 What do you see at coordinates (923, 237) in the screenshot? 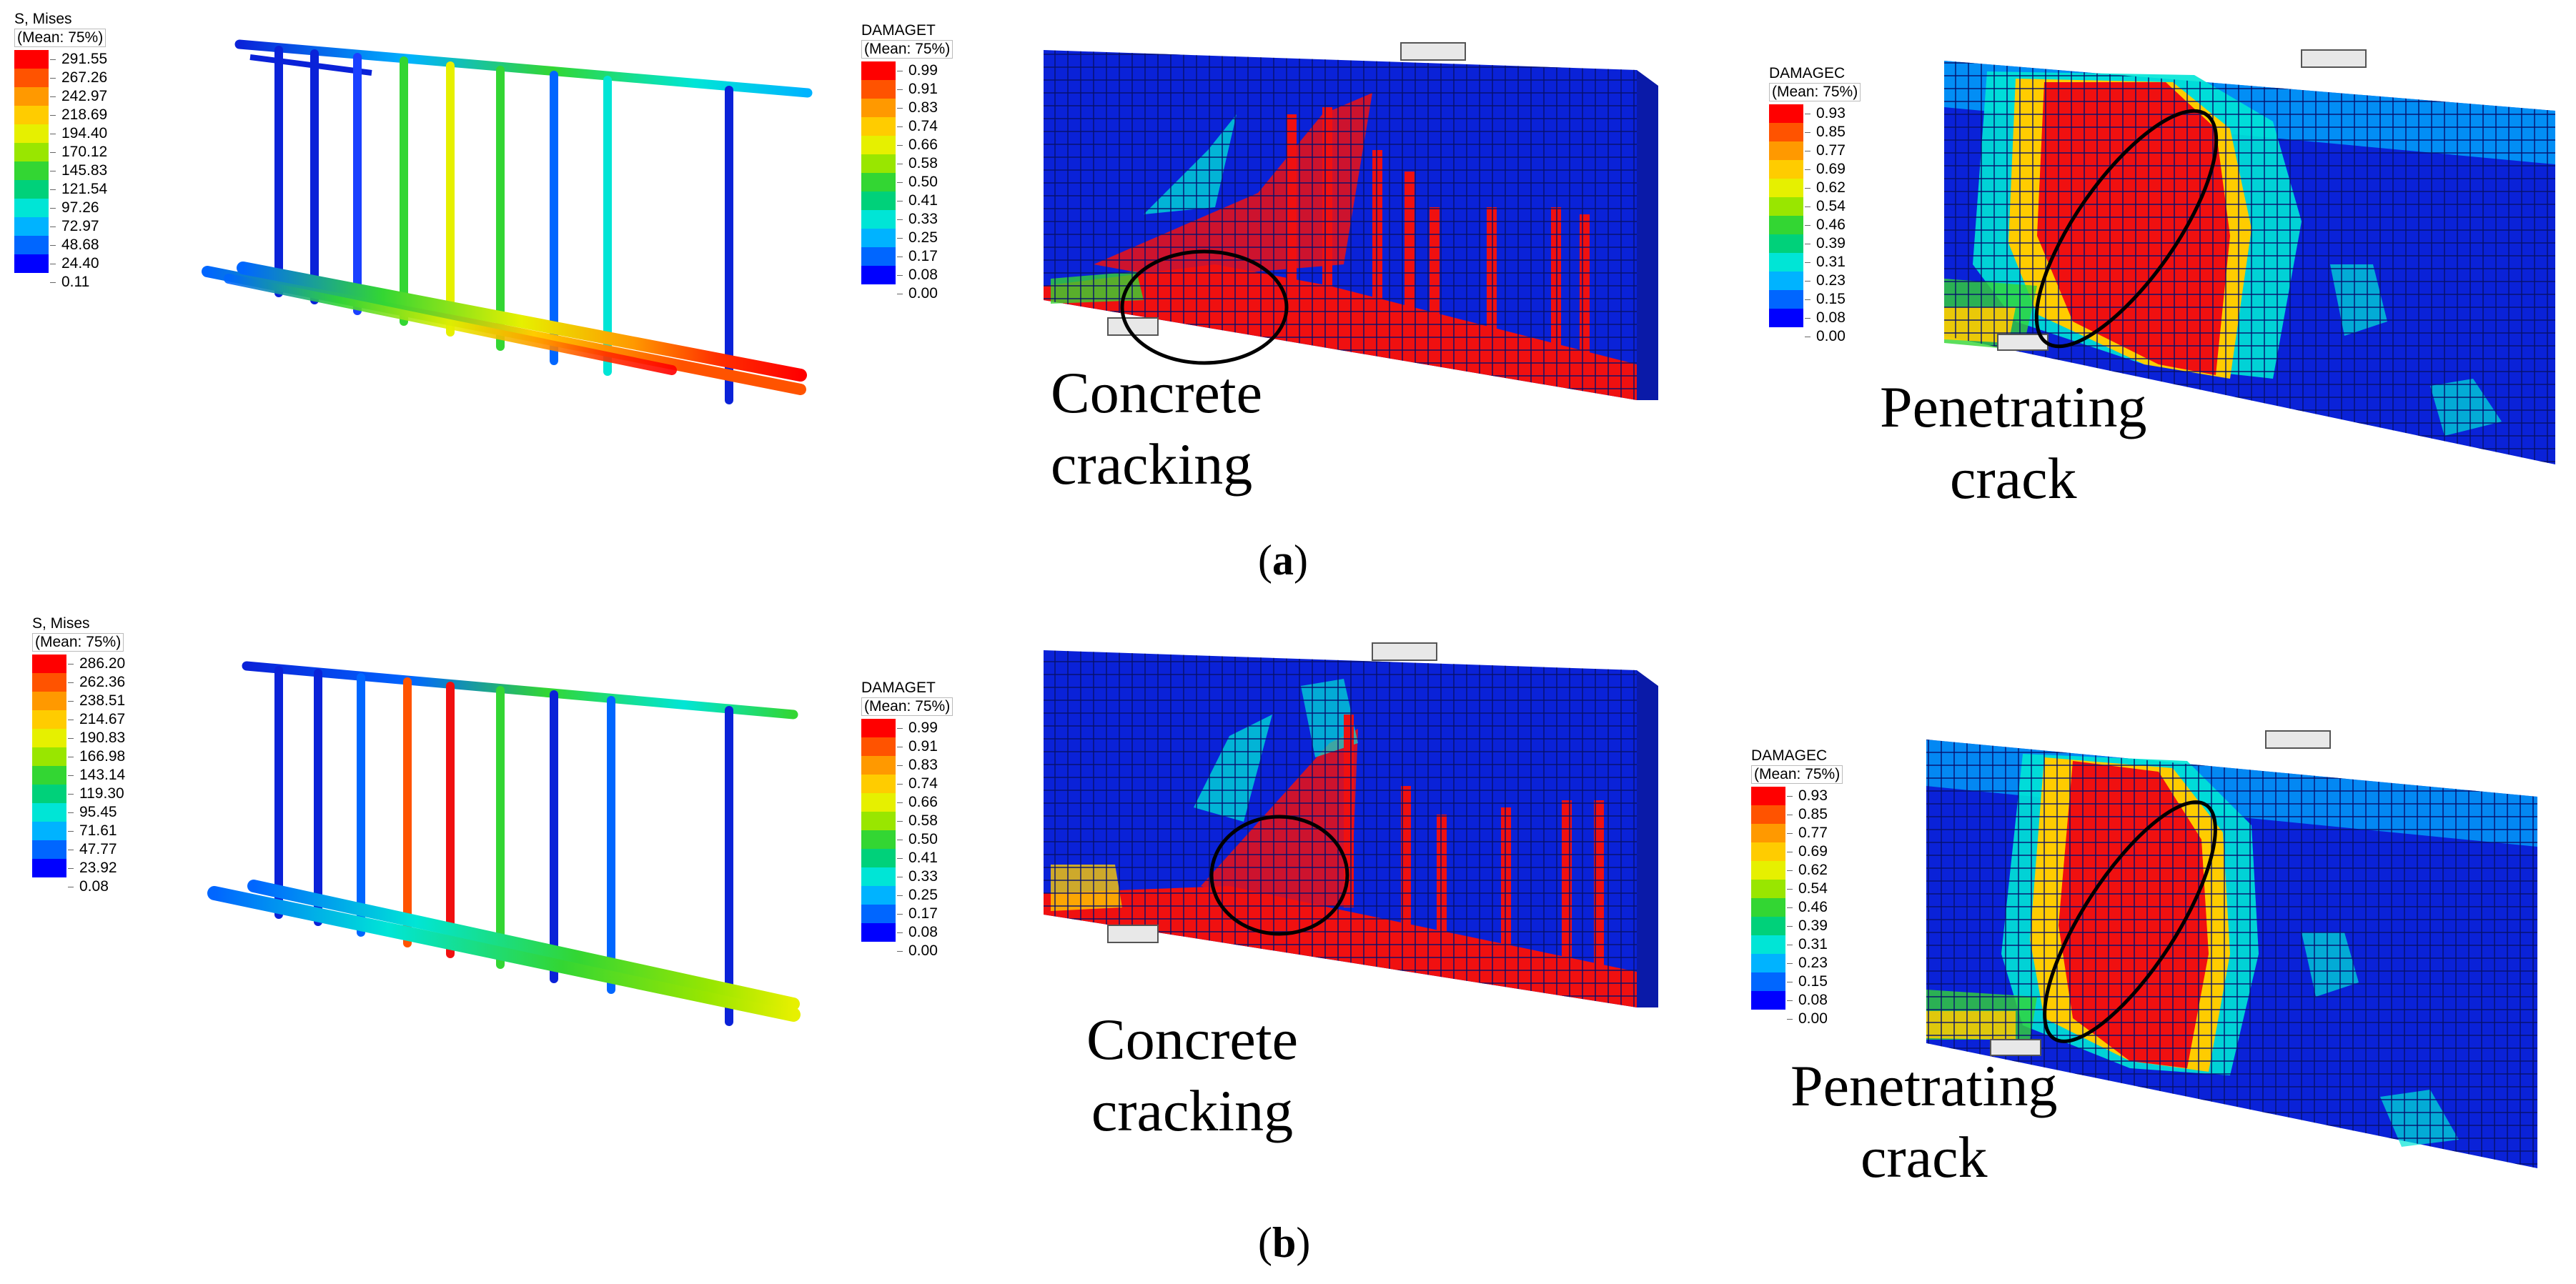
I see `legend-value: 0.25` at bounding box center [923, 237].